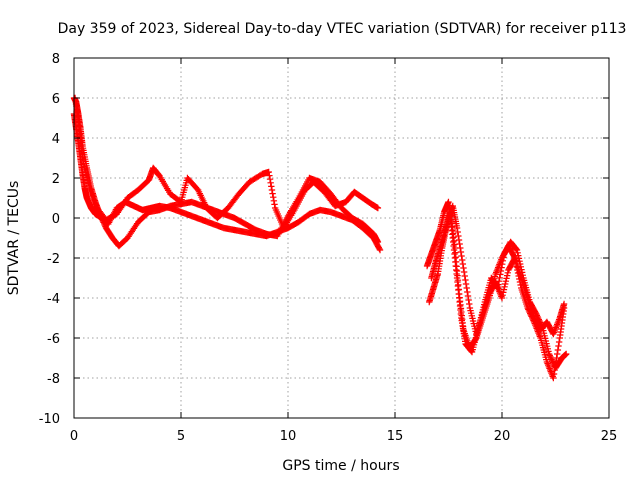  What do you see at coordinates (56, 179) in the screenshot?
I see `y-tick-label: 2` at bounding box center [56, 179].